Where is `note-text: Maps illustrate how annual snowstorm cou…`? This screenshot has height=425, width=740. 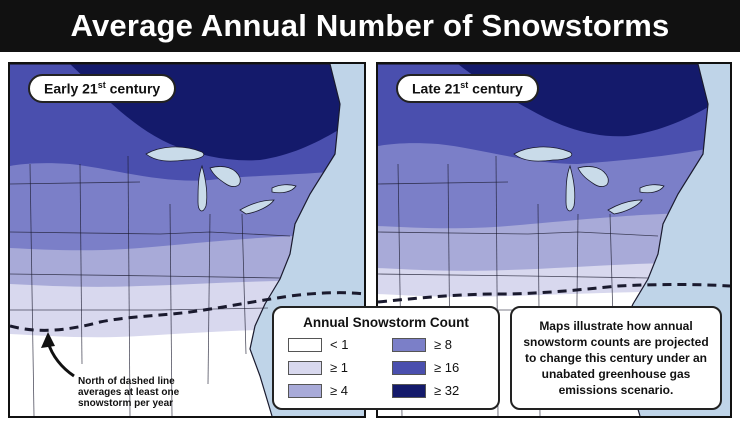 note-text: Maps illustrate how annual snowstorm cou… is located at coordinates (616, 358).